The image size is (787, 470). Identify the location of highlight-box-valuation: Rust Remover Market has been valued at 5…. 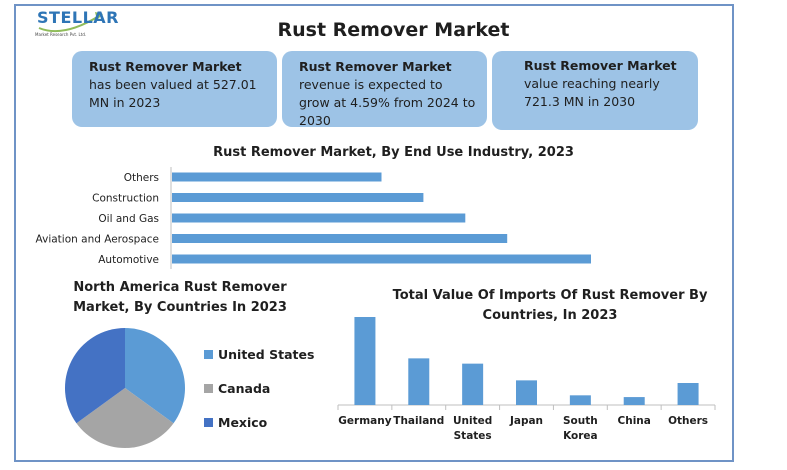
(174, 89).